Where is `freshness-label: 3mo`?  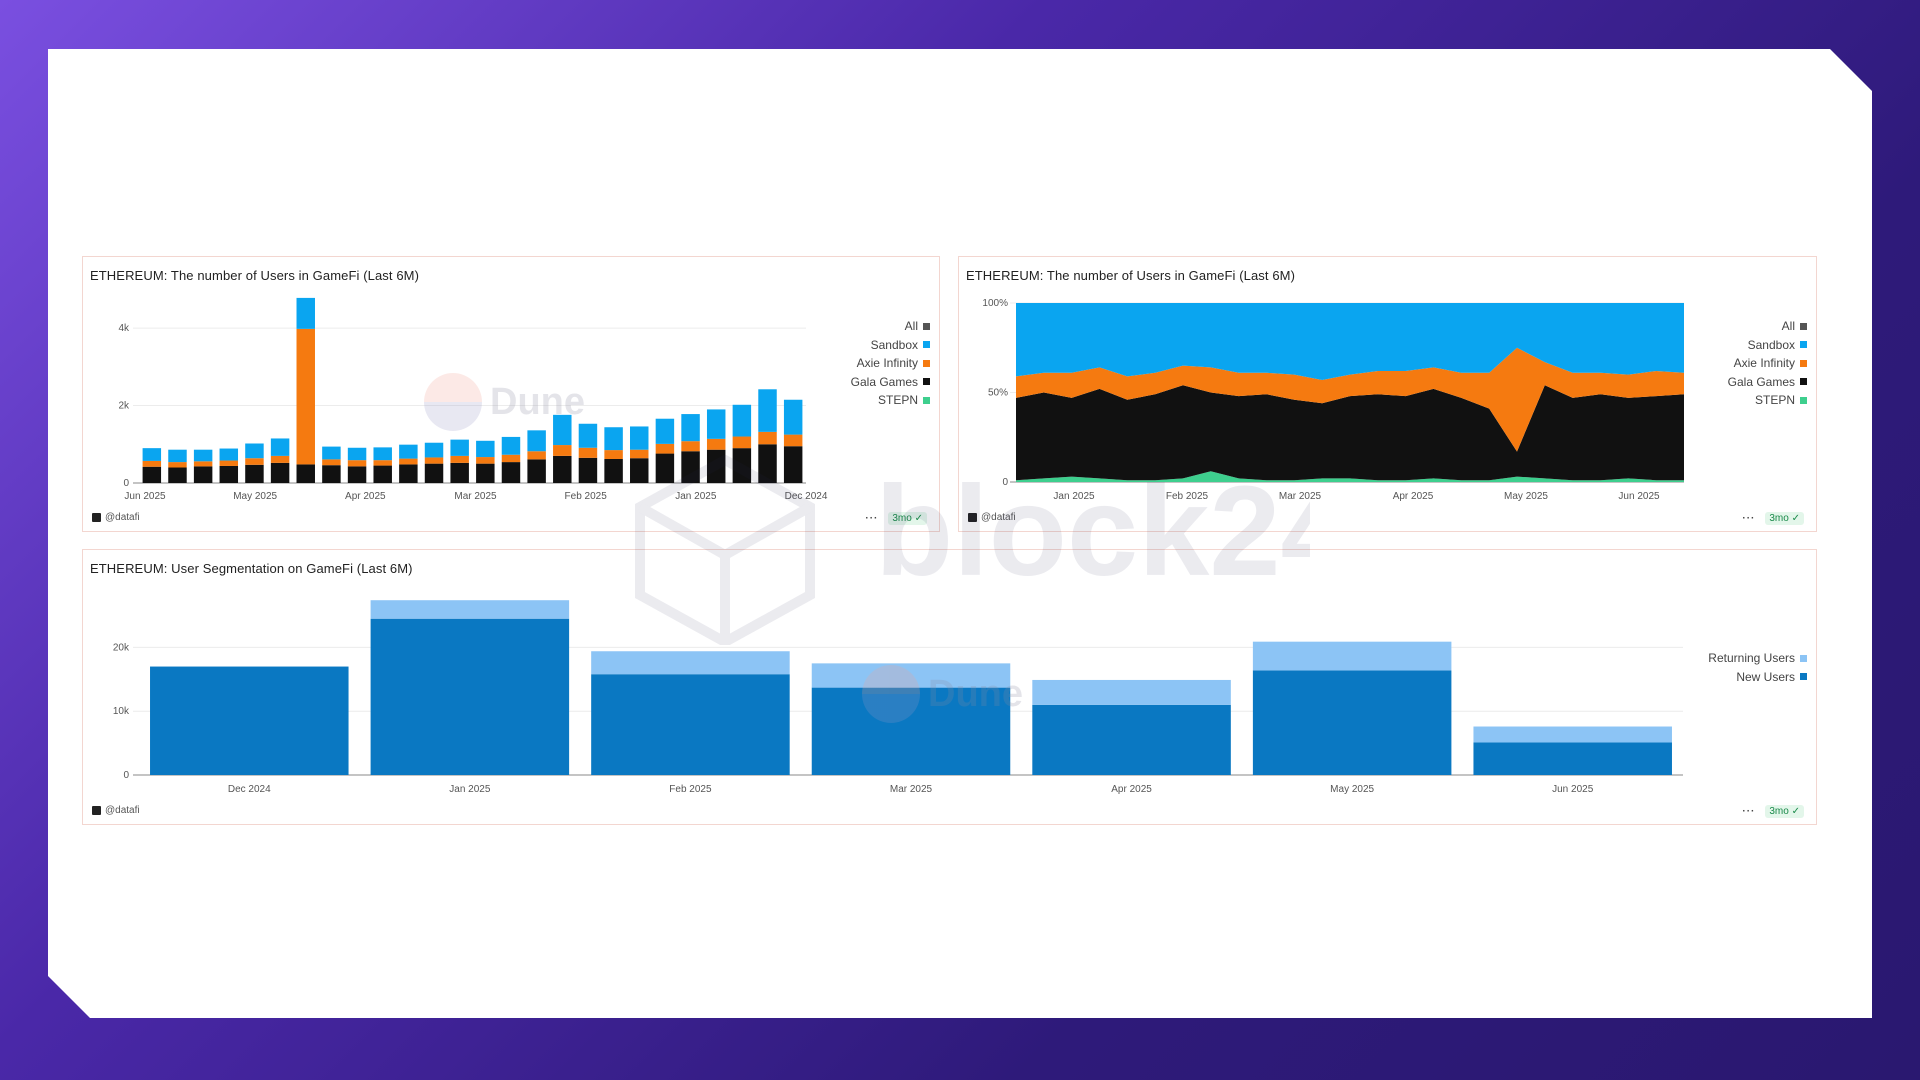
freshness-label: 3mo is located at coordinates (902, 518).